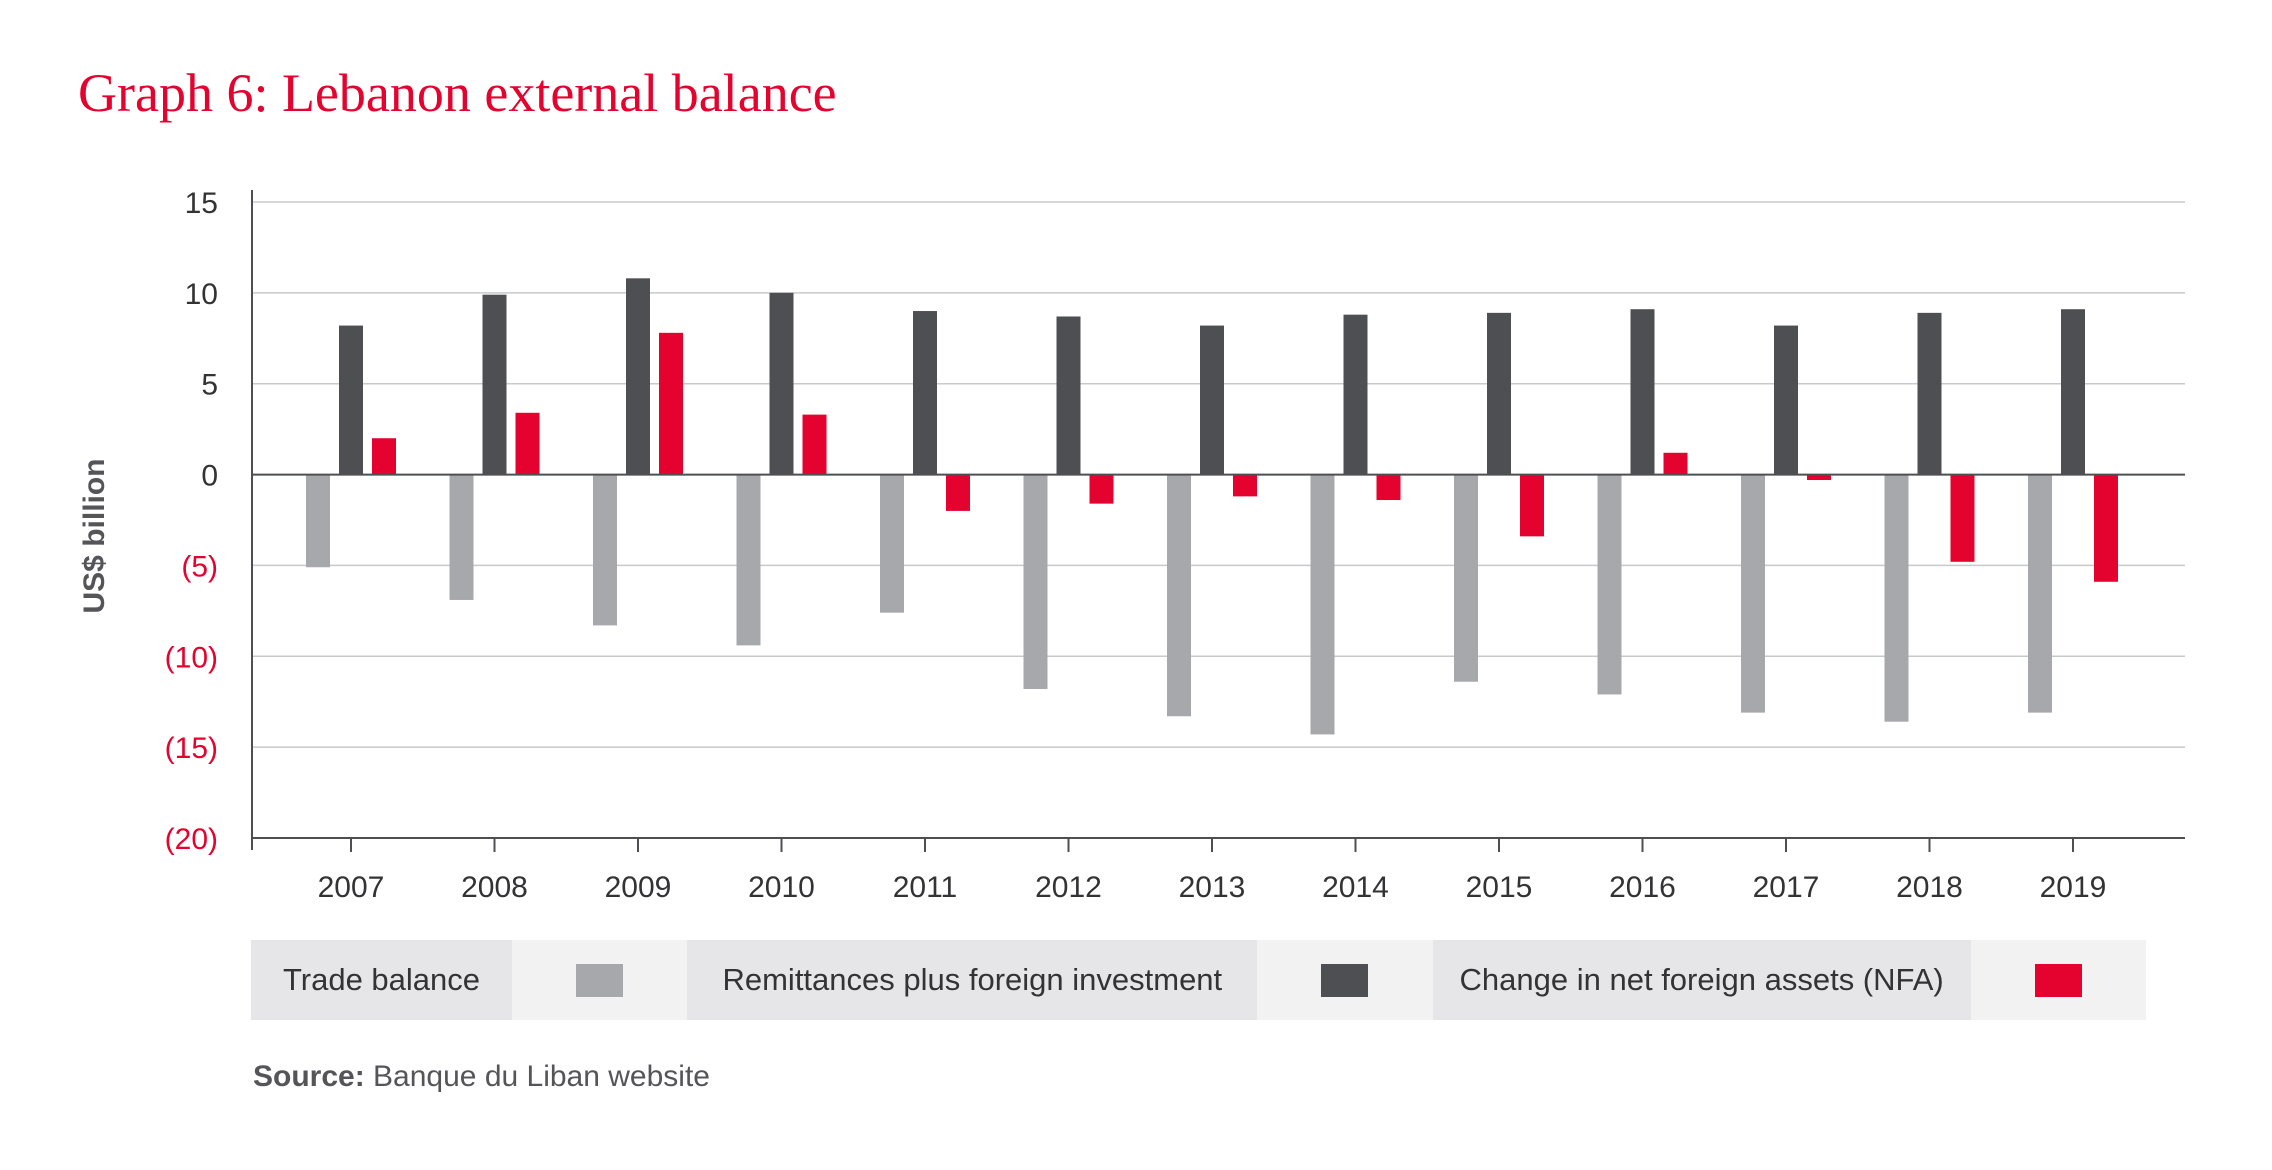  I want to click on bar-change-in-net-foreign-assets-nfa-2013, so click(1245, 485).